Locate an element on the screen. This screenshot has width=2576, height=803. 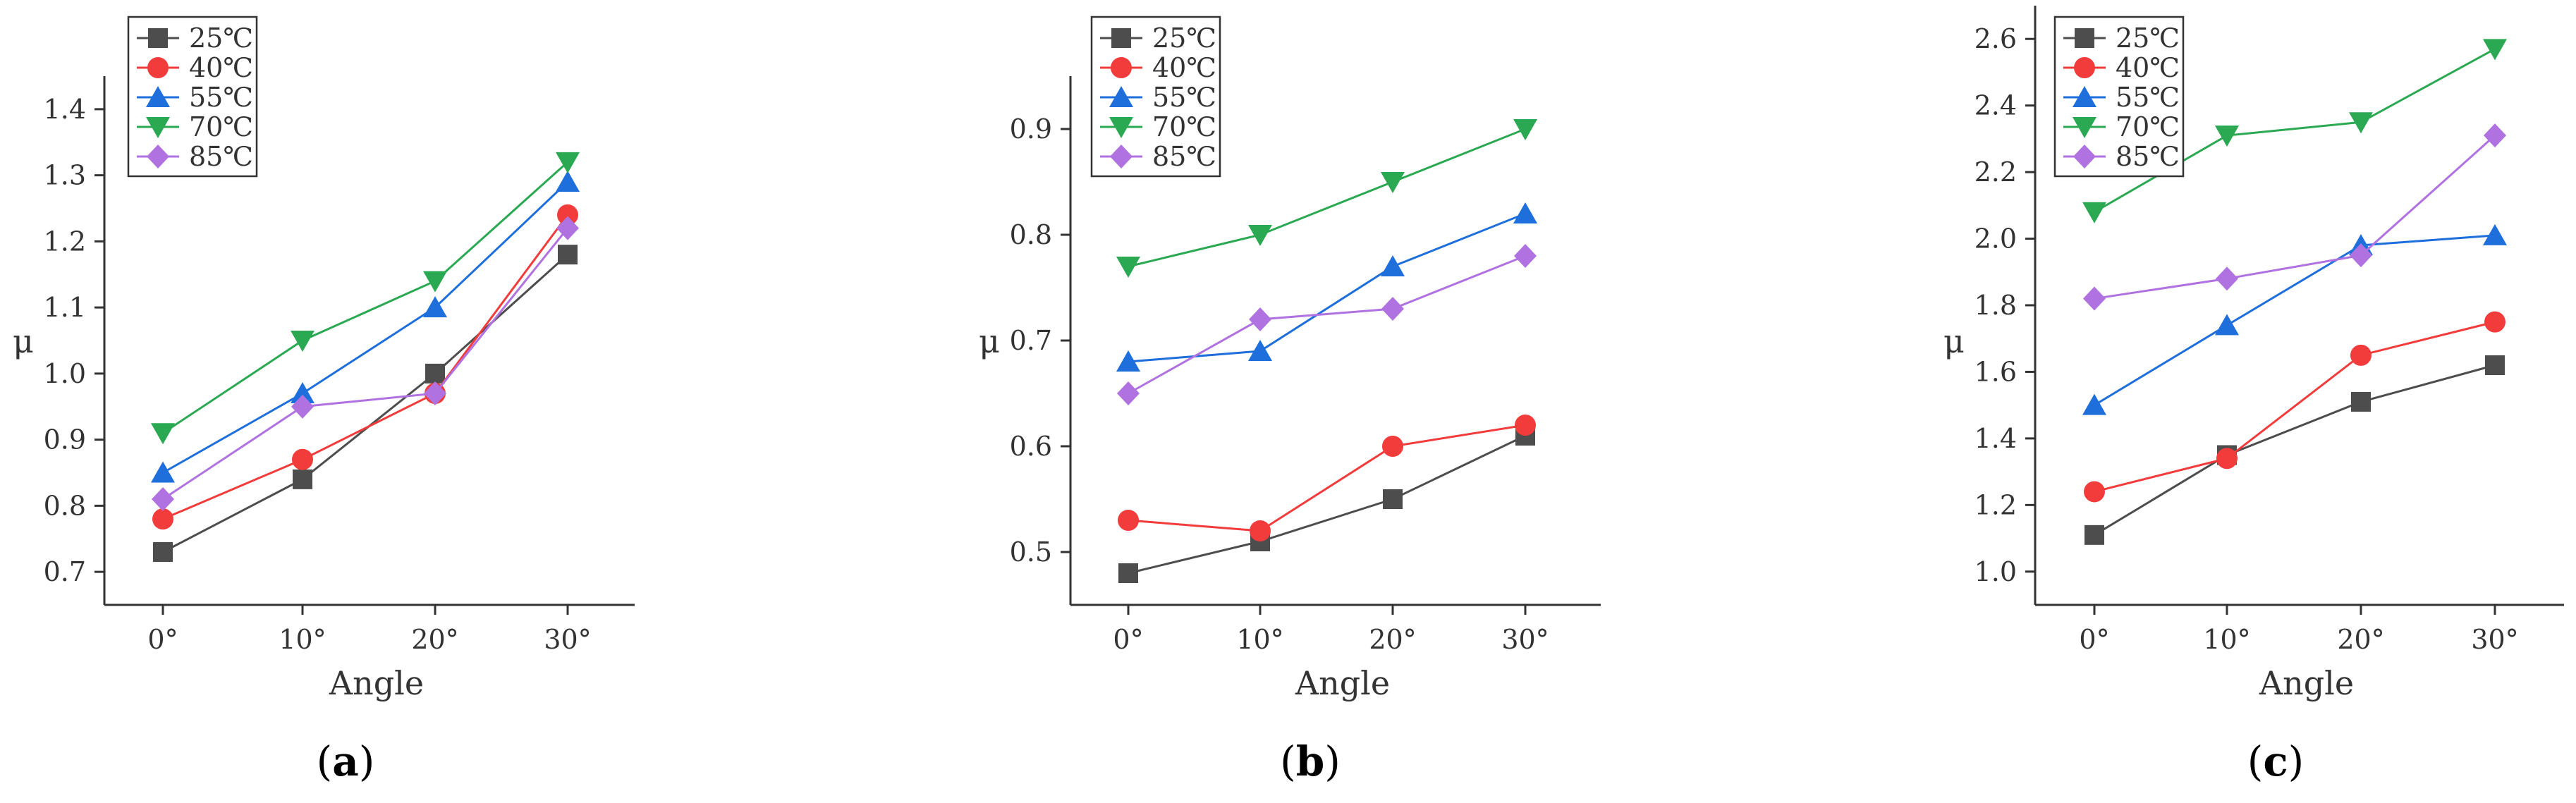
panel-label-letter: a is located at coordinates (345, 761).